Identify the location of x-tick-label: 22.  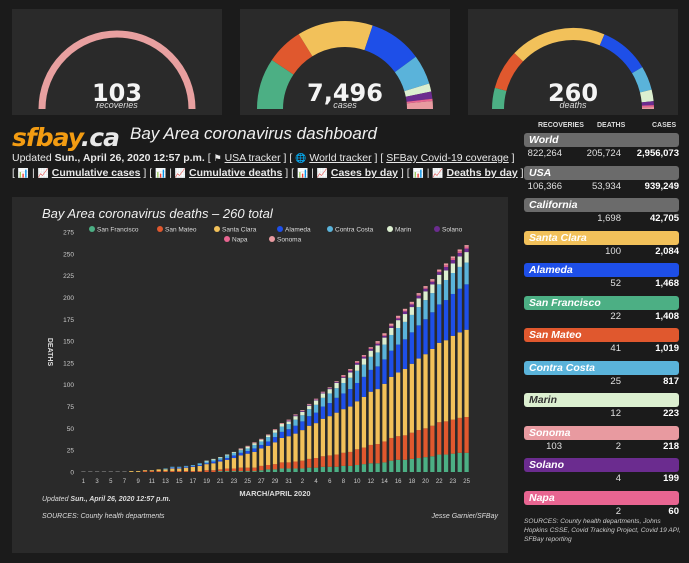
(439, 482).